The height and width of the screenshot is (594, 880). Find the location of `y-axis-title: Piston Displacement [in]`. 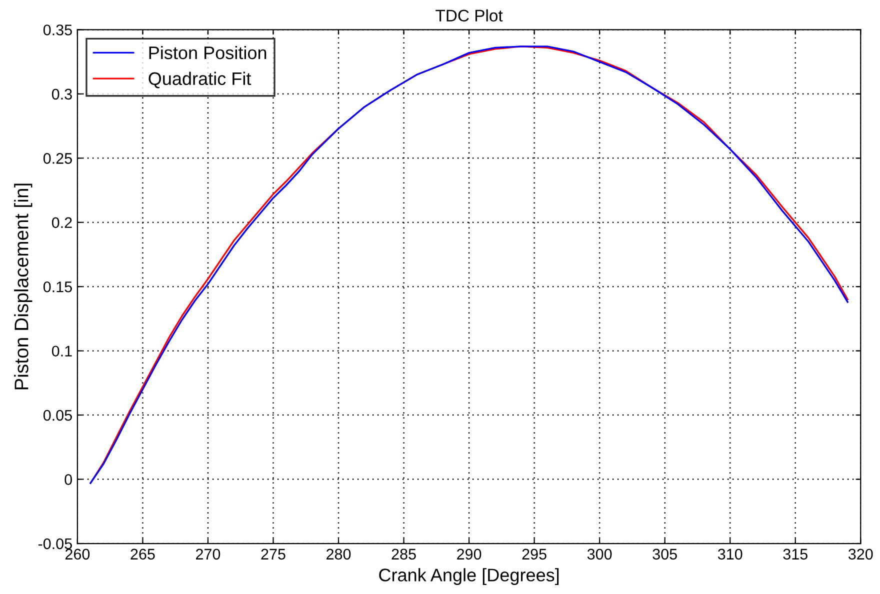

y-axis-title: Piston Displacement [in] is located at coordinates (23, 287).